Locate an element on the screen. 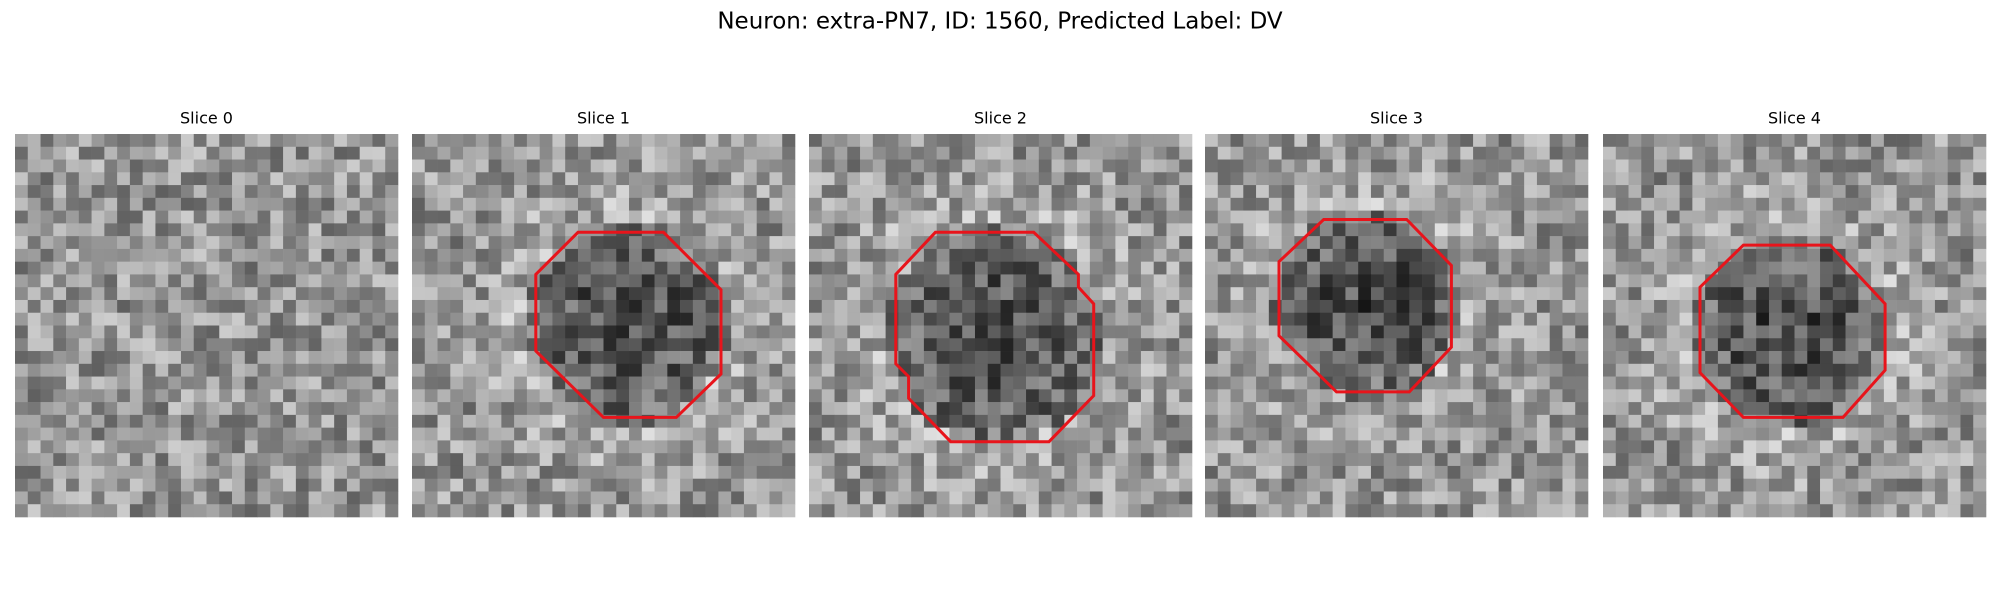  slice-image is located at coordinates (1397, 326).